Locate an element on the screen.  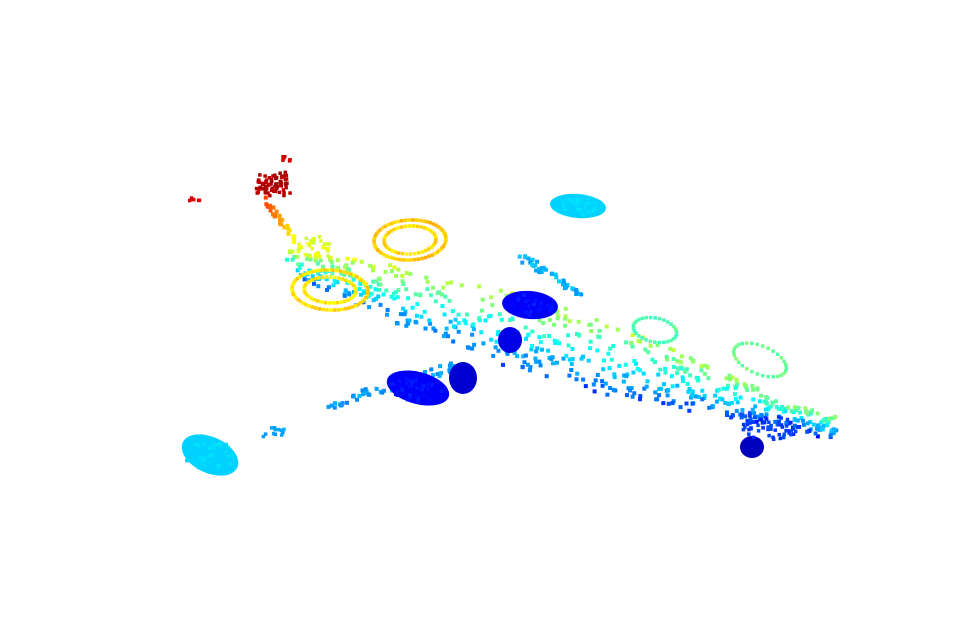
left-wing-point is located at coordinates (331, 405).